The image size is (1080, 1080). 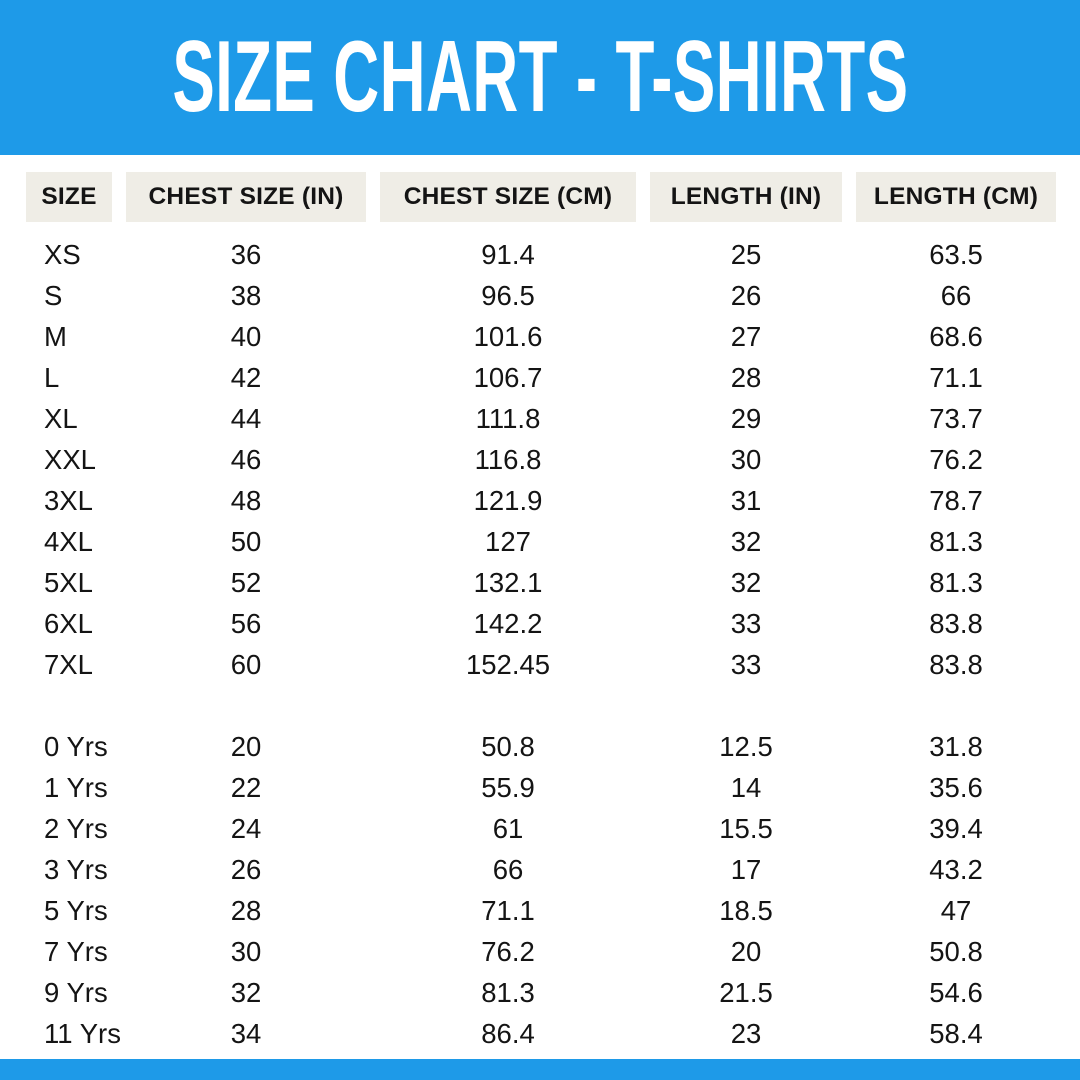 What do you see at coordinates (508, 787) in the screenshot?
I see `cell-measurement-value: 55.9` at bounding box center [508, 787].